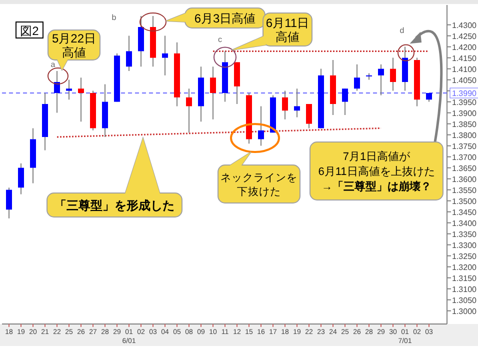  What do you see at coordinates (465, 36) in the screenshot?
I see `y-tick-label: 1.4250` at bounding box center [465, 36].